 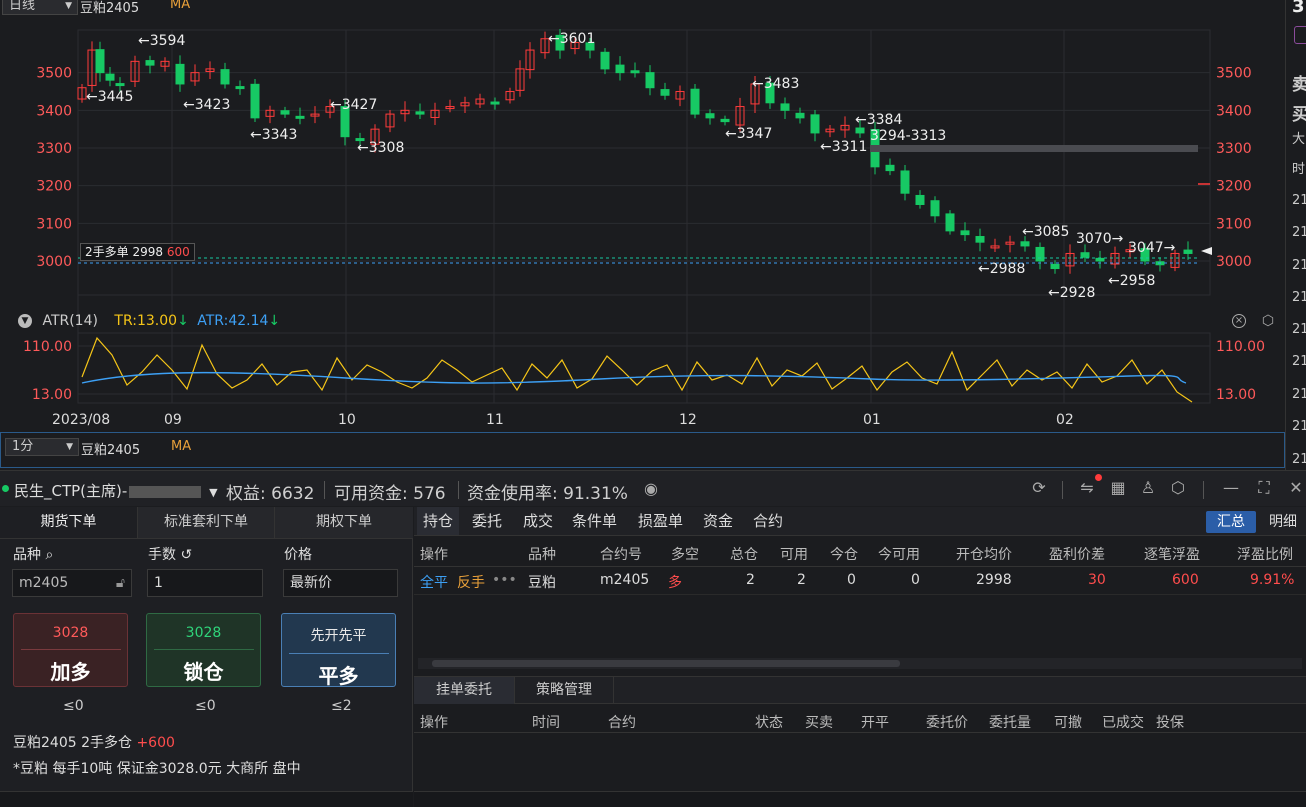 I want to click on col-contract: 合约号, so click(x=621, y=555).